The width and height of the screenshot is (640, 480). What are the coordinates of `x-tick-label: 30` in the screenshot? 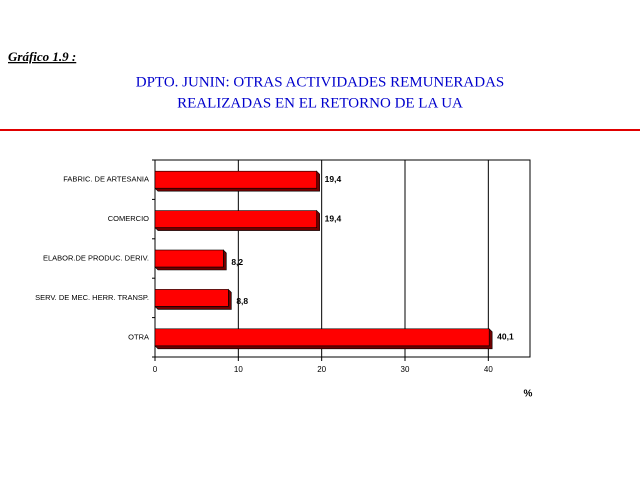 It's located at (405, 369).